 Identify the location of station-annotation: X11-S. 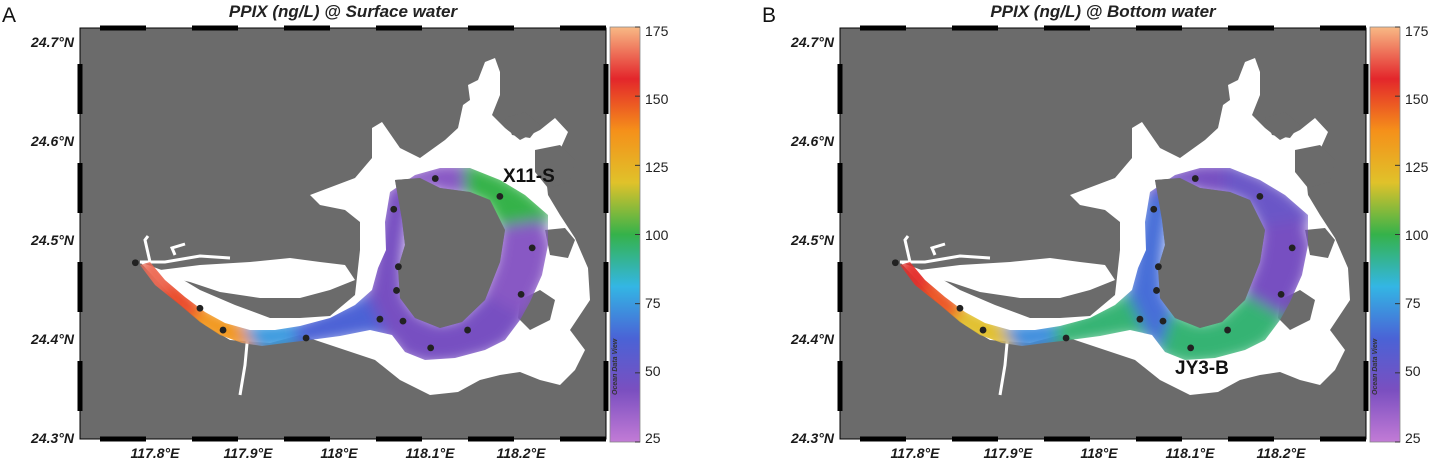
(529, 176).